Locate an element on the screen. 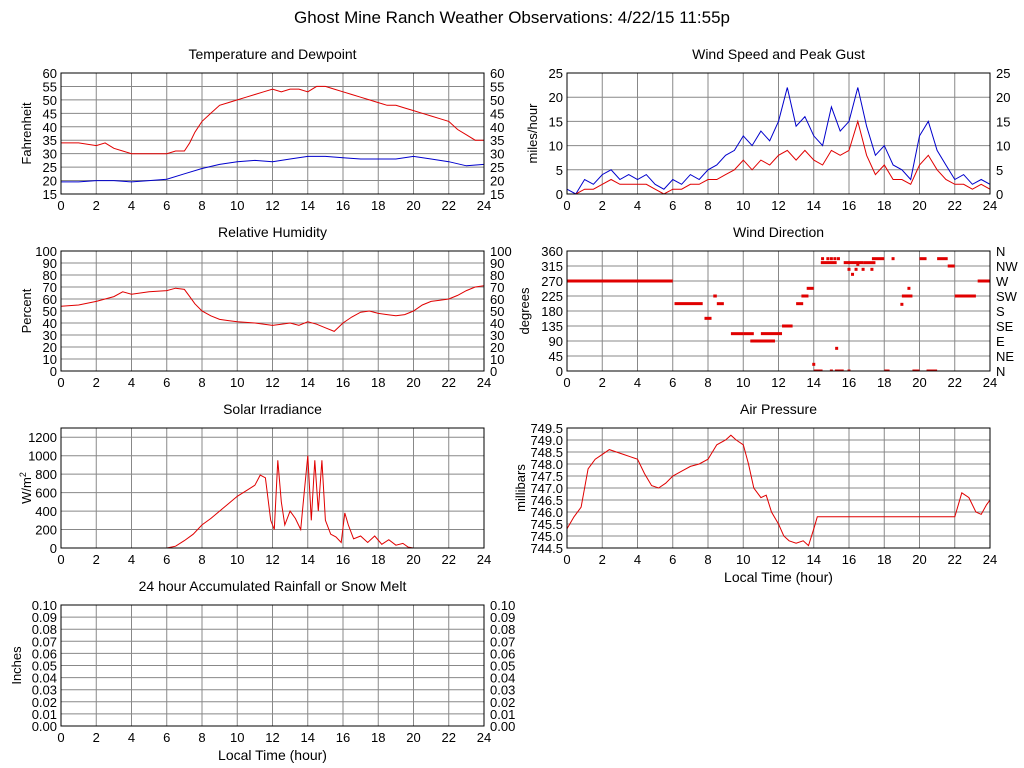  compass-label: N is located at coordinates (1000, 251).